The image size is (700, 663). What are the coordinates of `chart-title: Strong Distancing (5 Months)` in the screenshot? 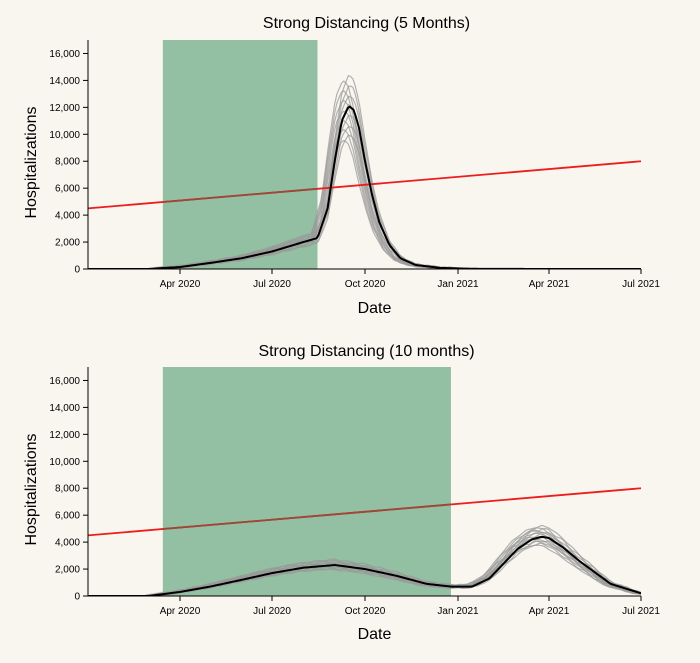 It's located at (366, 23).